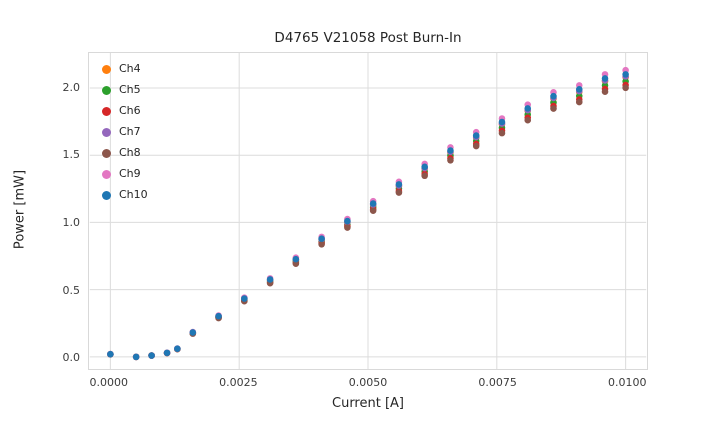 The width and height of the screenshot is (720, 432). What do you see at coordinates (71, 290) in the screenshot?
I see `y-tick-label: 0.5` at bounding box center [71, 290].